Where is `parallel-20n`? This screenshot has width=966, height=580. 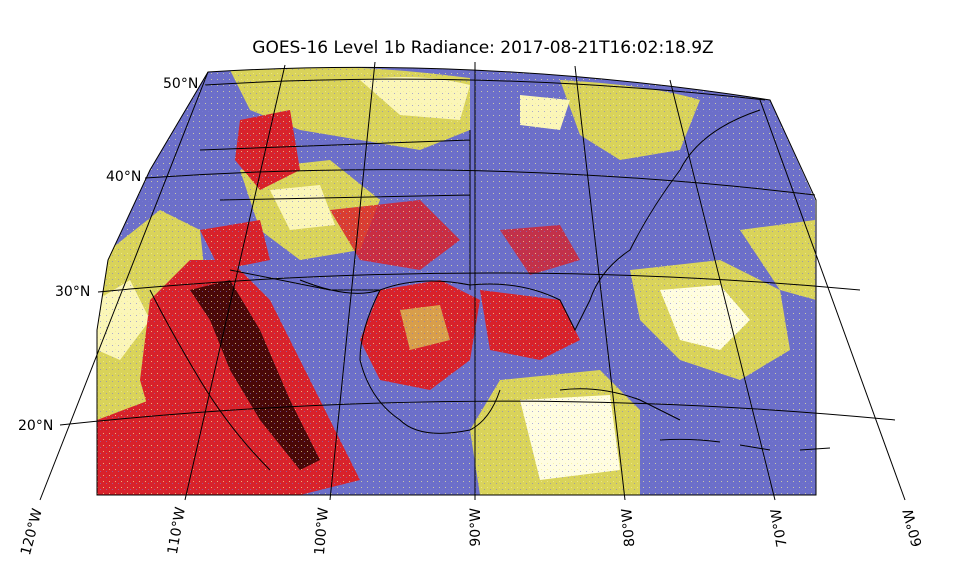 parallel-20n is located at coordinates (477, 413).